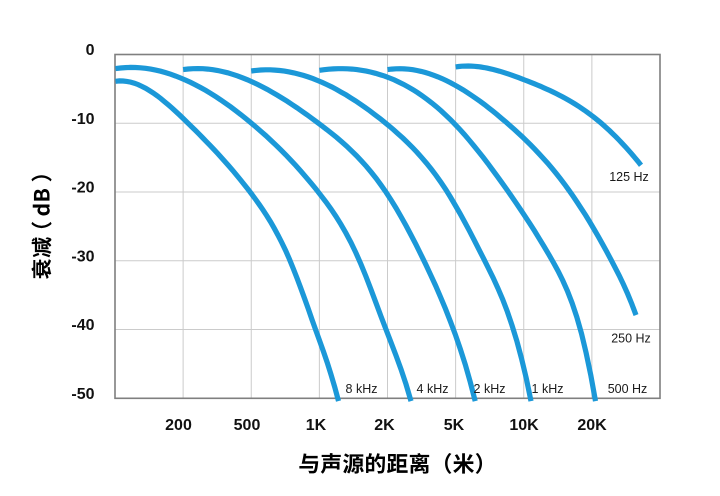  Describe the element at coordinates (90, 50) in the screenshot. I see `svg-text: 0` at that location.